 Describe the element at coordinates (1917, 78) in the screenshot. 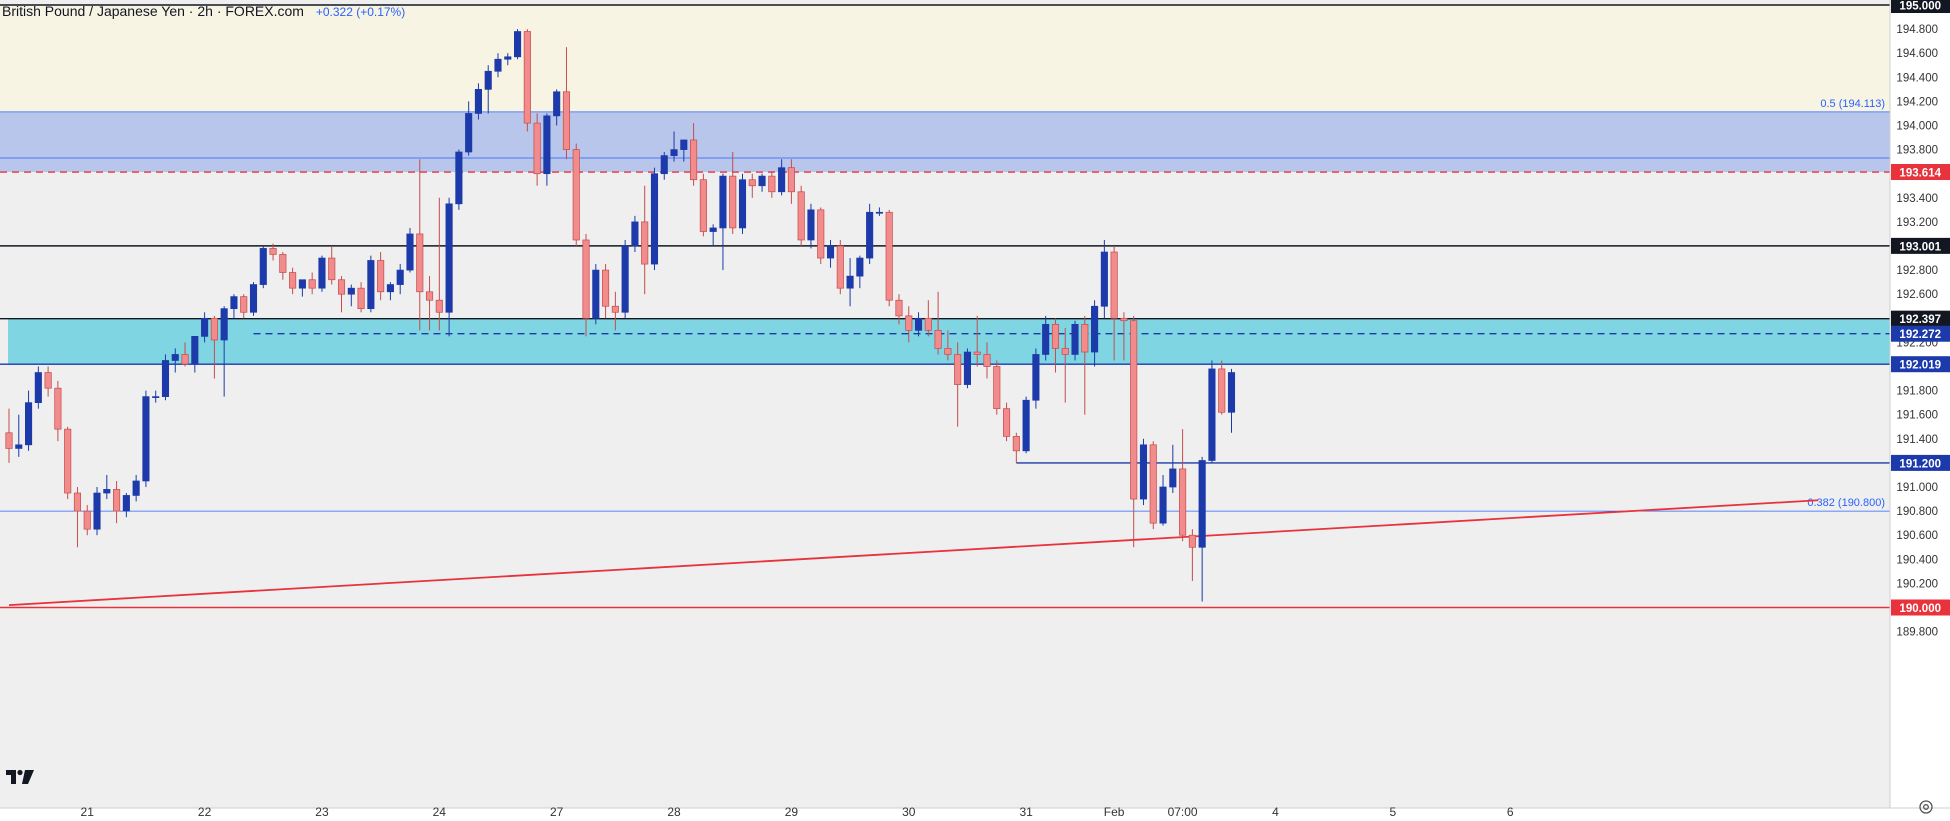

I see `y-tick-label: 194.400` at that location.